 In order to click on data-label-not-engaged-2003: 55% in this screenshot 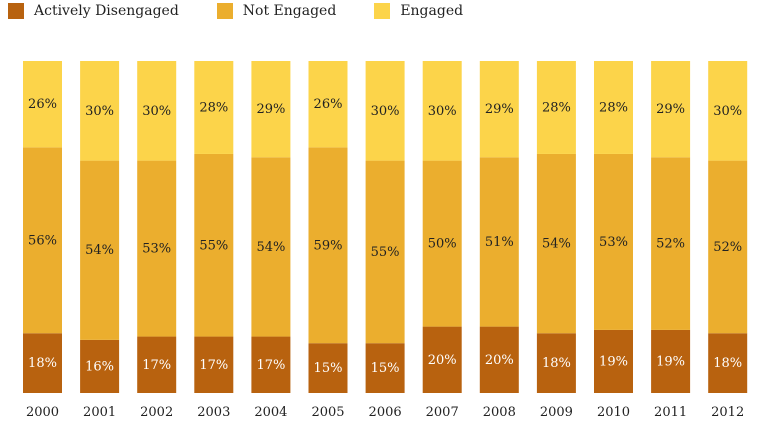, I will do `click(213, 245)`.